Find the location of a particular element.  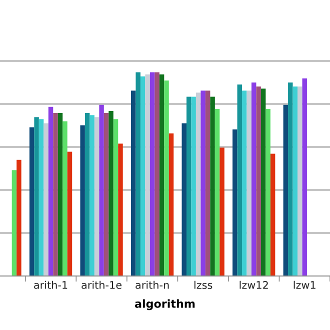

x-tick-label: lzss is located at coordinates (203, 284).